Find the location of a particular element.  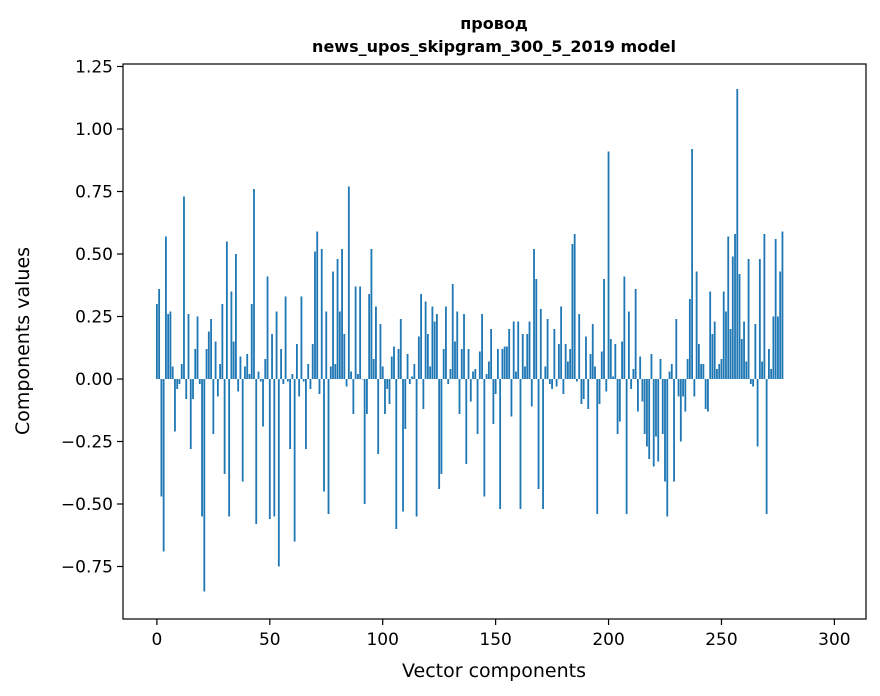

x-axis-ticks: 0 50 100 150 200 250 300 is located at coordinates (501, 634).